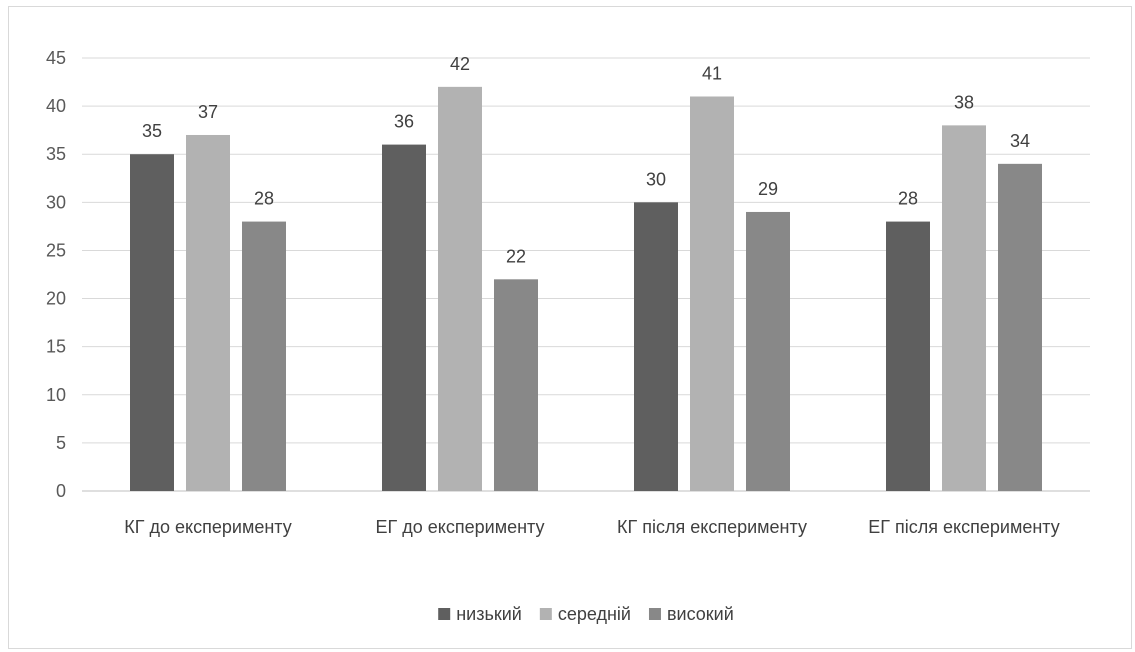  What do you see at coordinates (61, 491) in the screenshot?
I see `y-tick-label: 0` at bounding box center [61, 491].